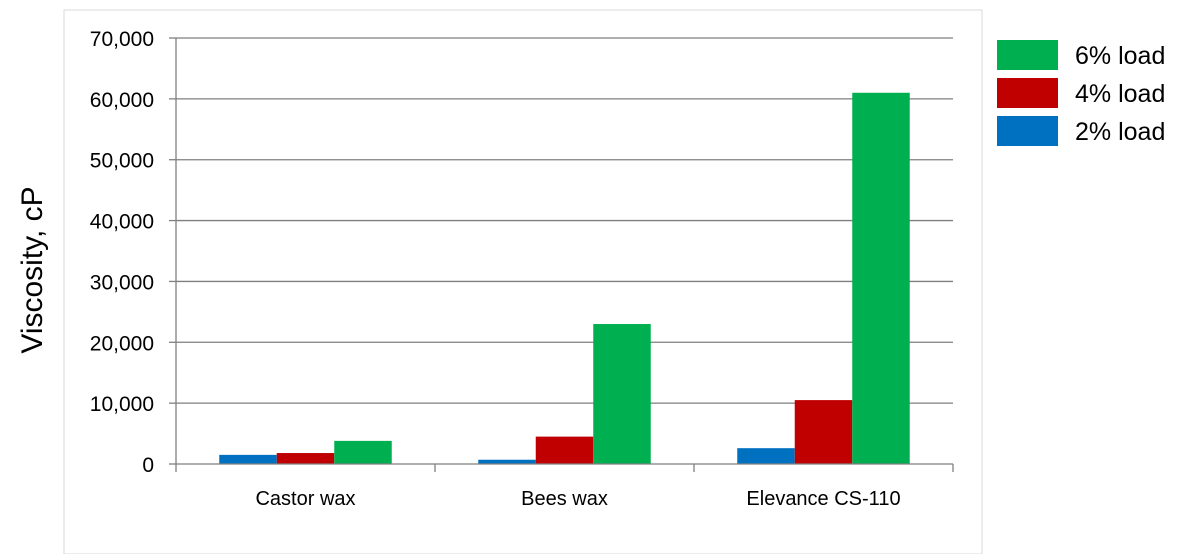 This screenshot has width=1178, height=559. I want to click on bar-6-load-castor-wax, so click(363, 452).